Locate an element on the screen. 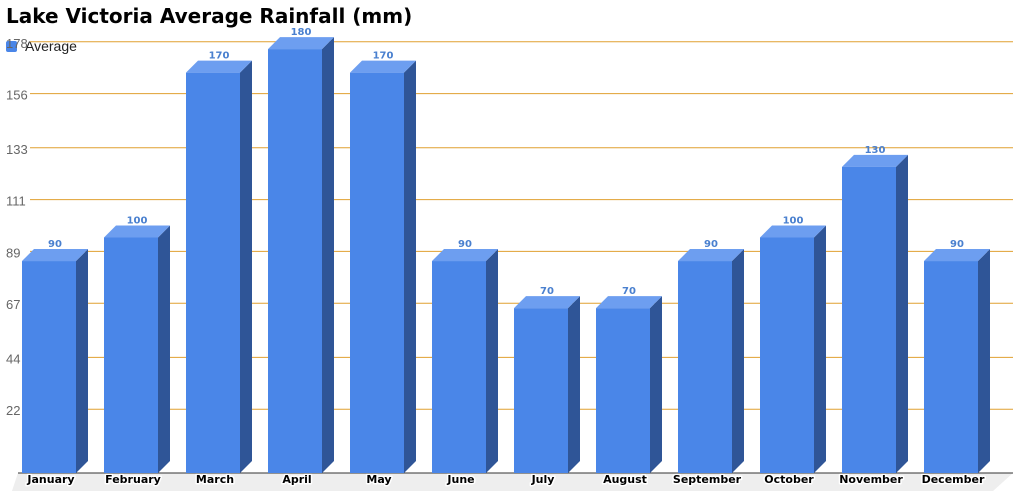 The image size is (1013, 491). x-tick-label-halo: May is located at coordinates (378, 479).